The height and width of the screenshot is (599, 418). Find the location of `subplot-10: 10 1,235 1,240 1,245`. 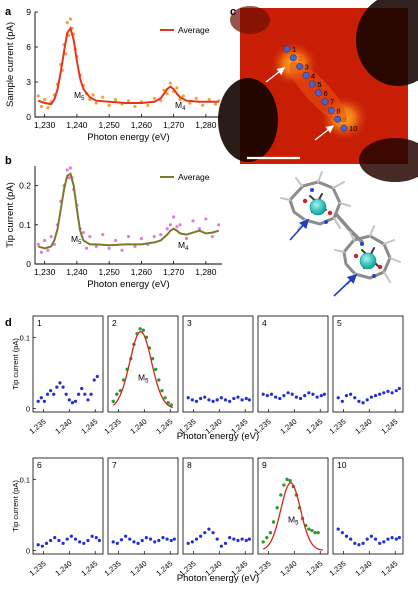

subplot-10: 10 1,235 1,240 1,245 is located at coordinates (366, 517).